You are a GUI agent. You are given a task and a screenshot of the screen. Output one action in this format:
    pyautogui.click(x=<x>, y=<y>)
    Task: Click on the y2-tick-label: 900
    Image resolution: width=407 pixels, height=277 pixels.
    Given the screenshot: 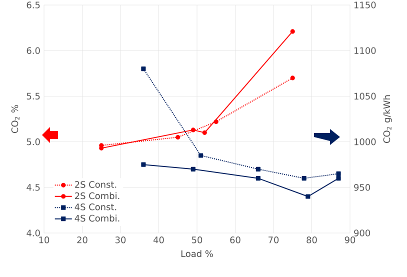 What is the action you would take?
    pyautogui.click(x=362, y=233)
    